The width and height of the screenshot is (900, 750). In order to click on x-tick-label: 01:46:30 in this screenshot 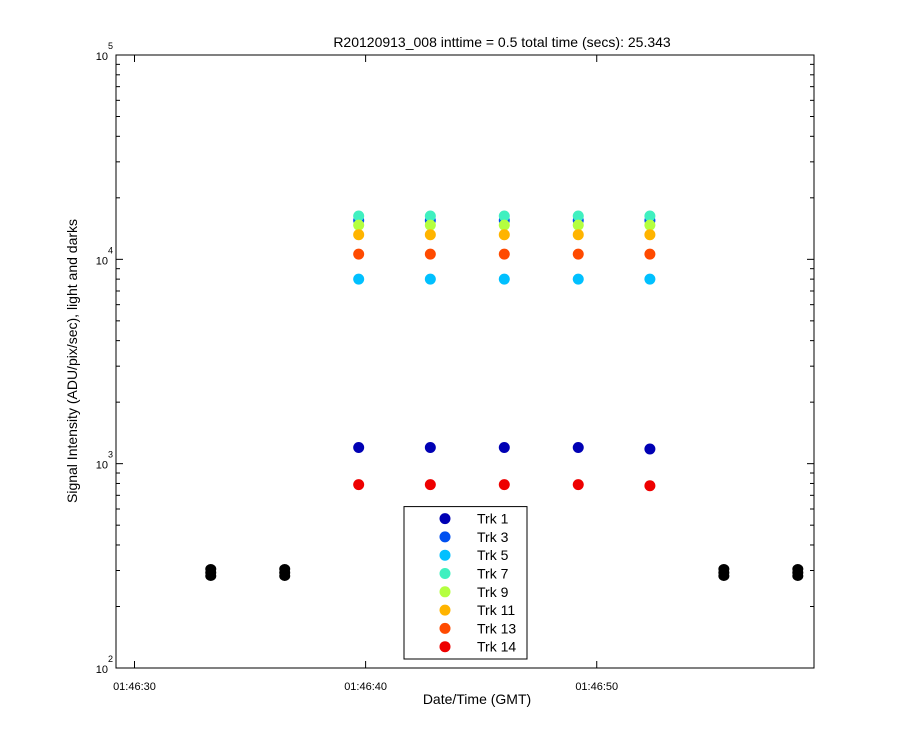, I will do `click(134, 687)`.